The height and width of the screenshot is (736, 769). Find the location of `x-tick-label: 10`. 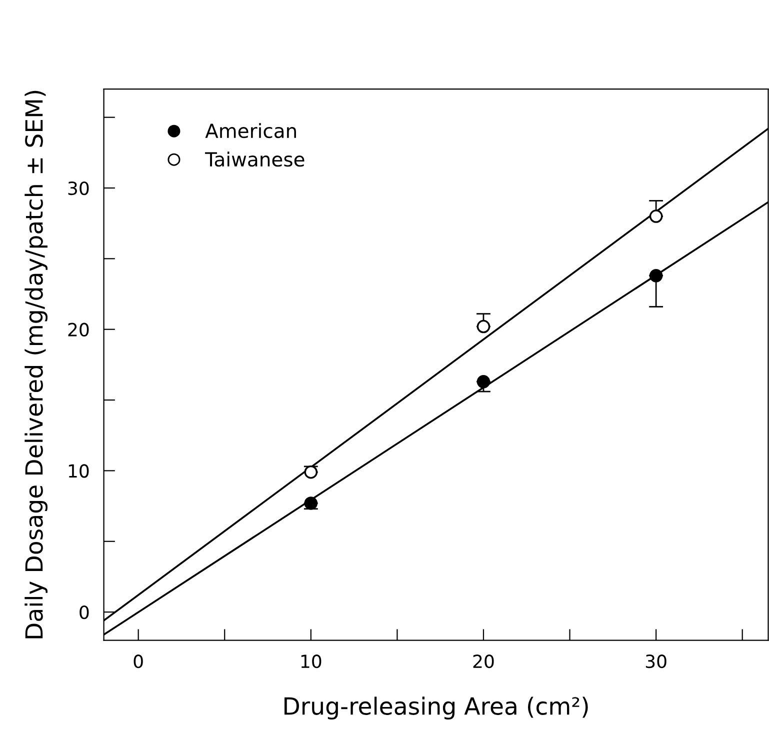

x-tick-label: 10 is located at coordinates (311, 661).